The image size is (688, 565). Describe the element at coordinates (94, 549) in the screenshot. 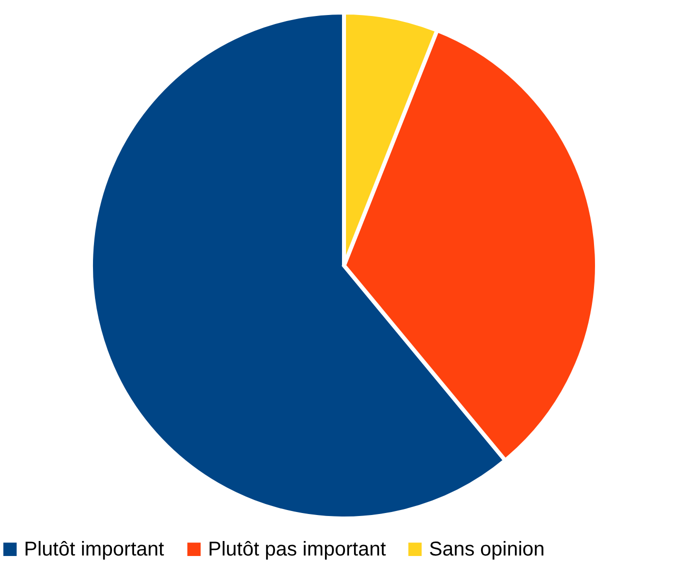

I see `legend-label: Plutôt important` at that location.